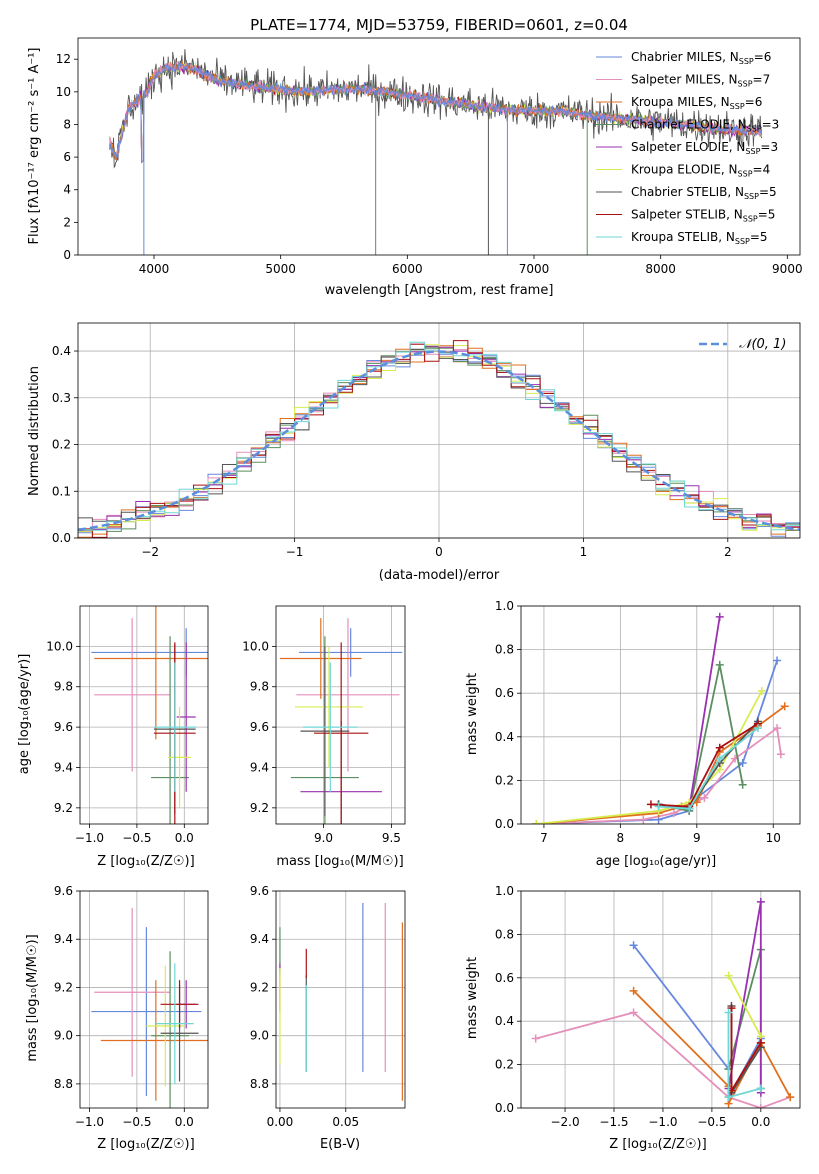 This screenshot has height=1174, width=819. What do you see at coordinates (67, 222) in the screenshot?
I see `y-tick-label: 2` at bounding box center [67, 222].